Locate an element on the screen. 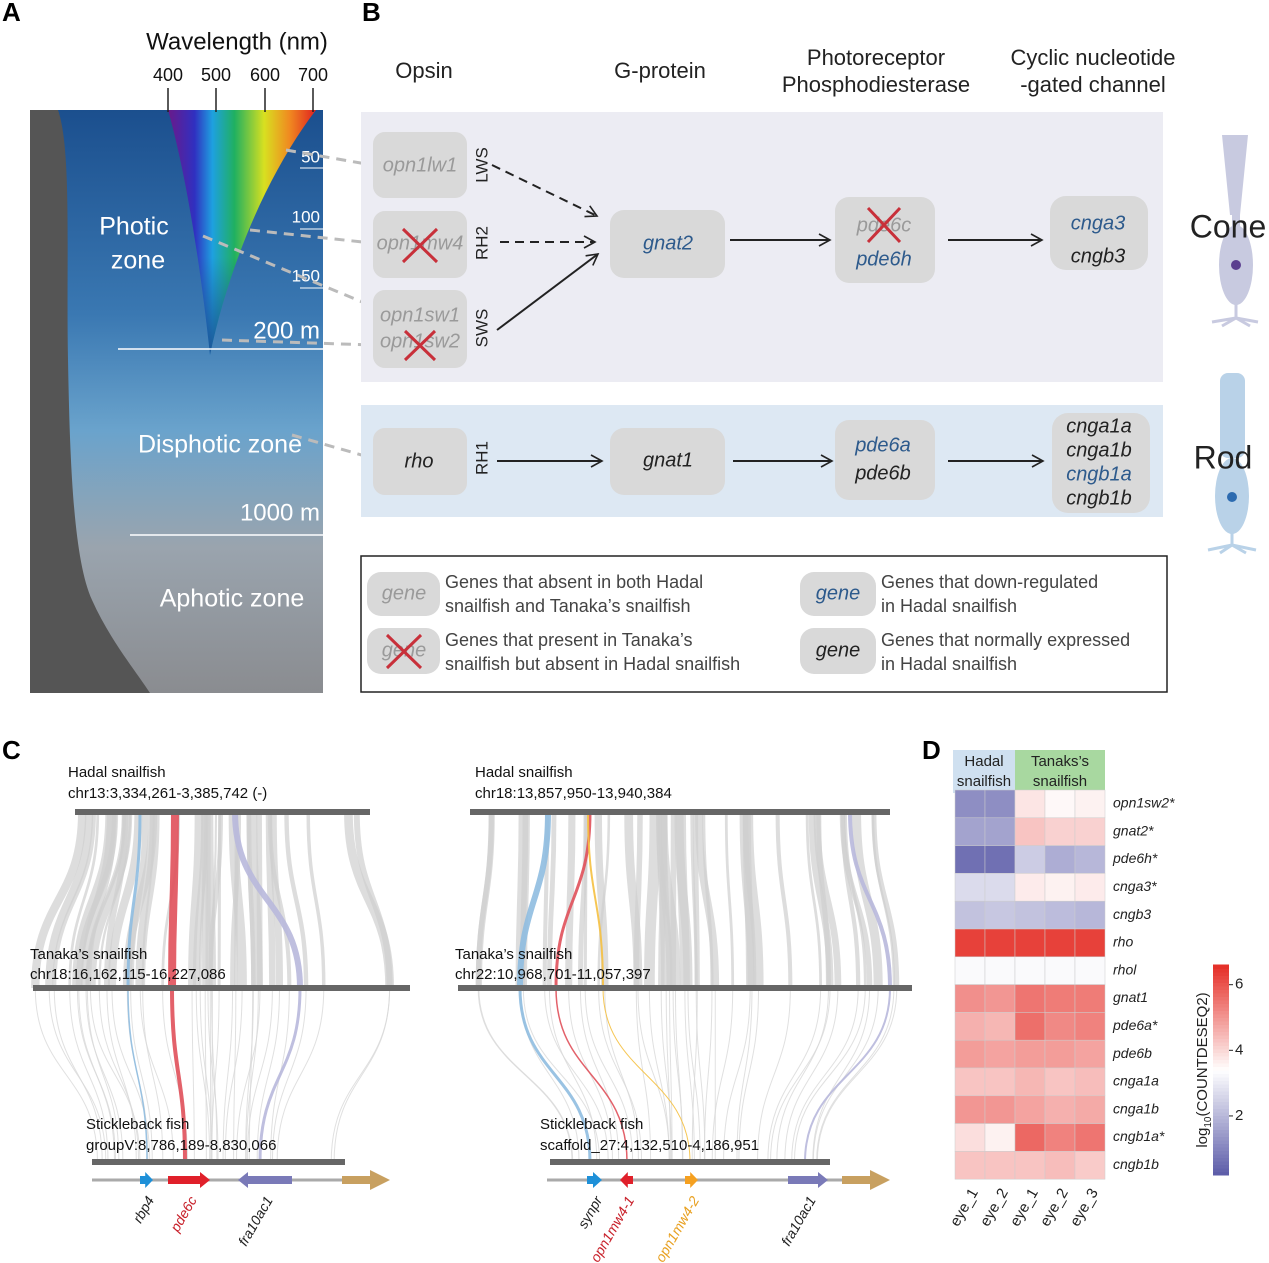  seafloor is located at coordinates (90, 401).